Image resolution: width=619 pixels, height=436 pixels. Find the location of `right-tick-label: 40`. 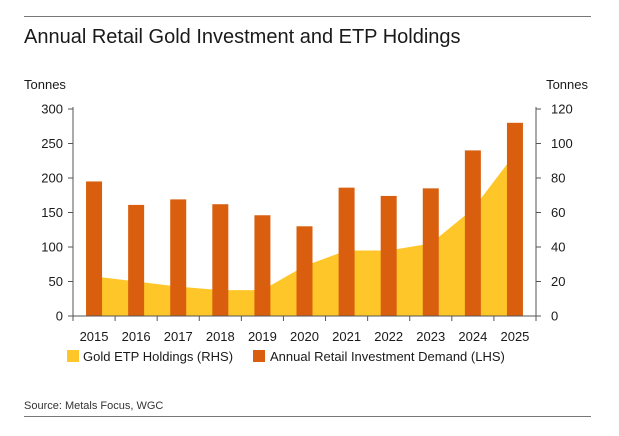

right-tick-label: 40 is located at coordinates (558, 247).